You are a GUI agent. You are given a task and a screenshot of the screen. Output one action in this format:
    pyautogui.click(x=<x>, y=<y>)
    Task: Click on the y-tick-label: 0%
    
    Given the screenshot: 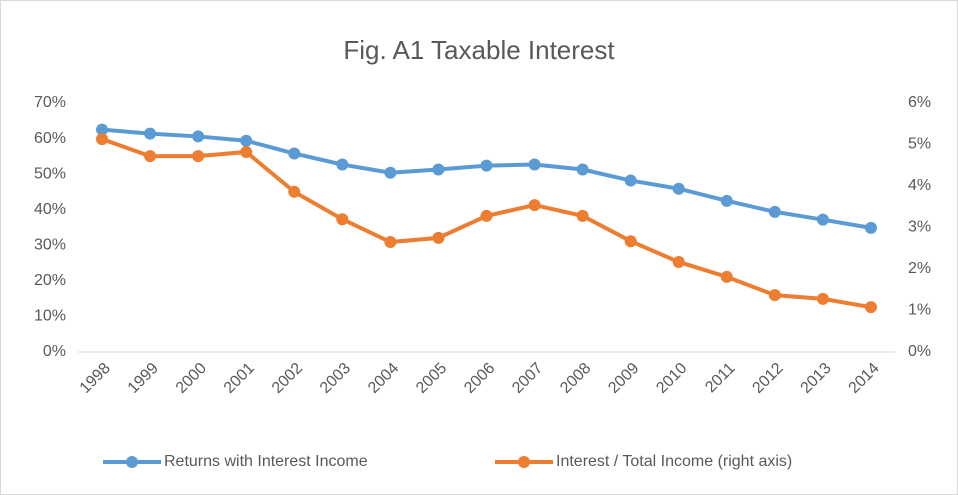 What is the action you would take?
    pyautogui.click(x=54, y=351)
    